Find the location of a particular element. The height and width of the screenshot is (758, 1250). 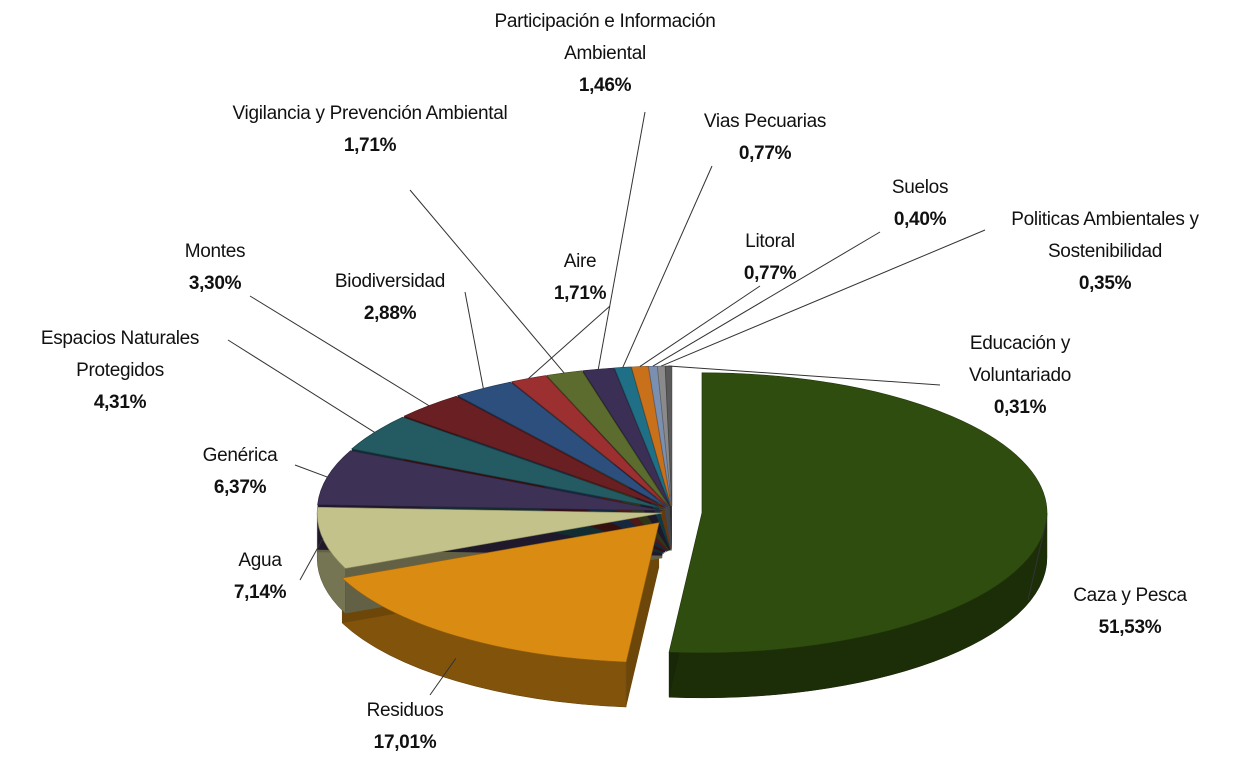

slice-label: Residuos 17,01% is located at coordinates (405, 726).